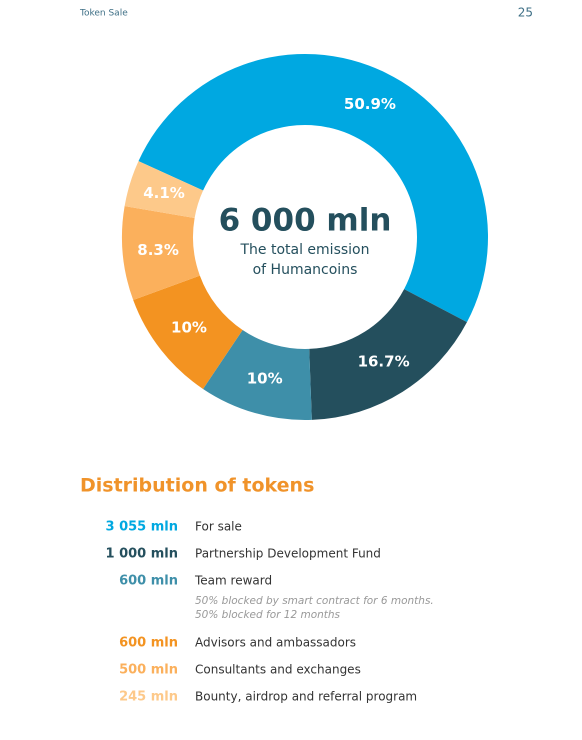 This screenshot has height=740, width=582. What do you see at coordinates (218, 527) in the screenshot?
I see `row-label: For sale` at bounding box center [218, 527].